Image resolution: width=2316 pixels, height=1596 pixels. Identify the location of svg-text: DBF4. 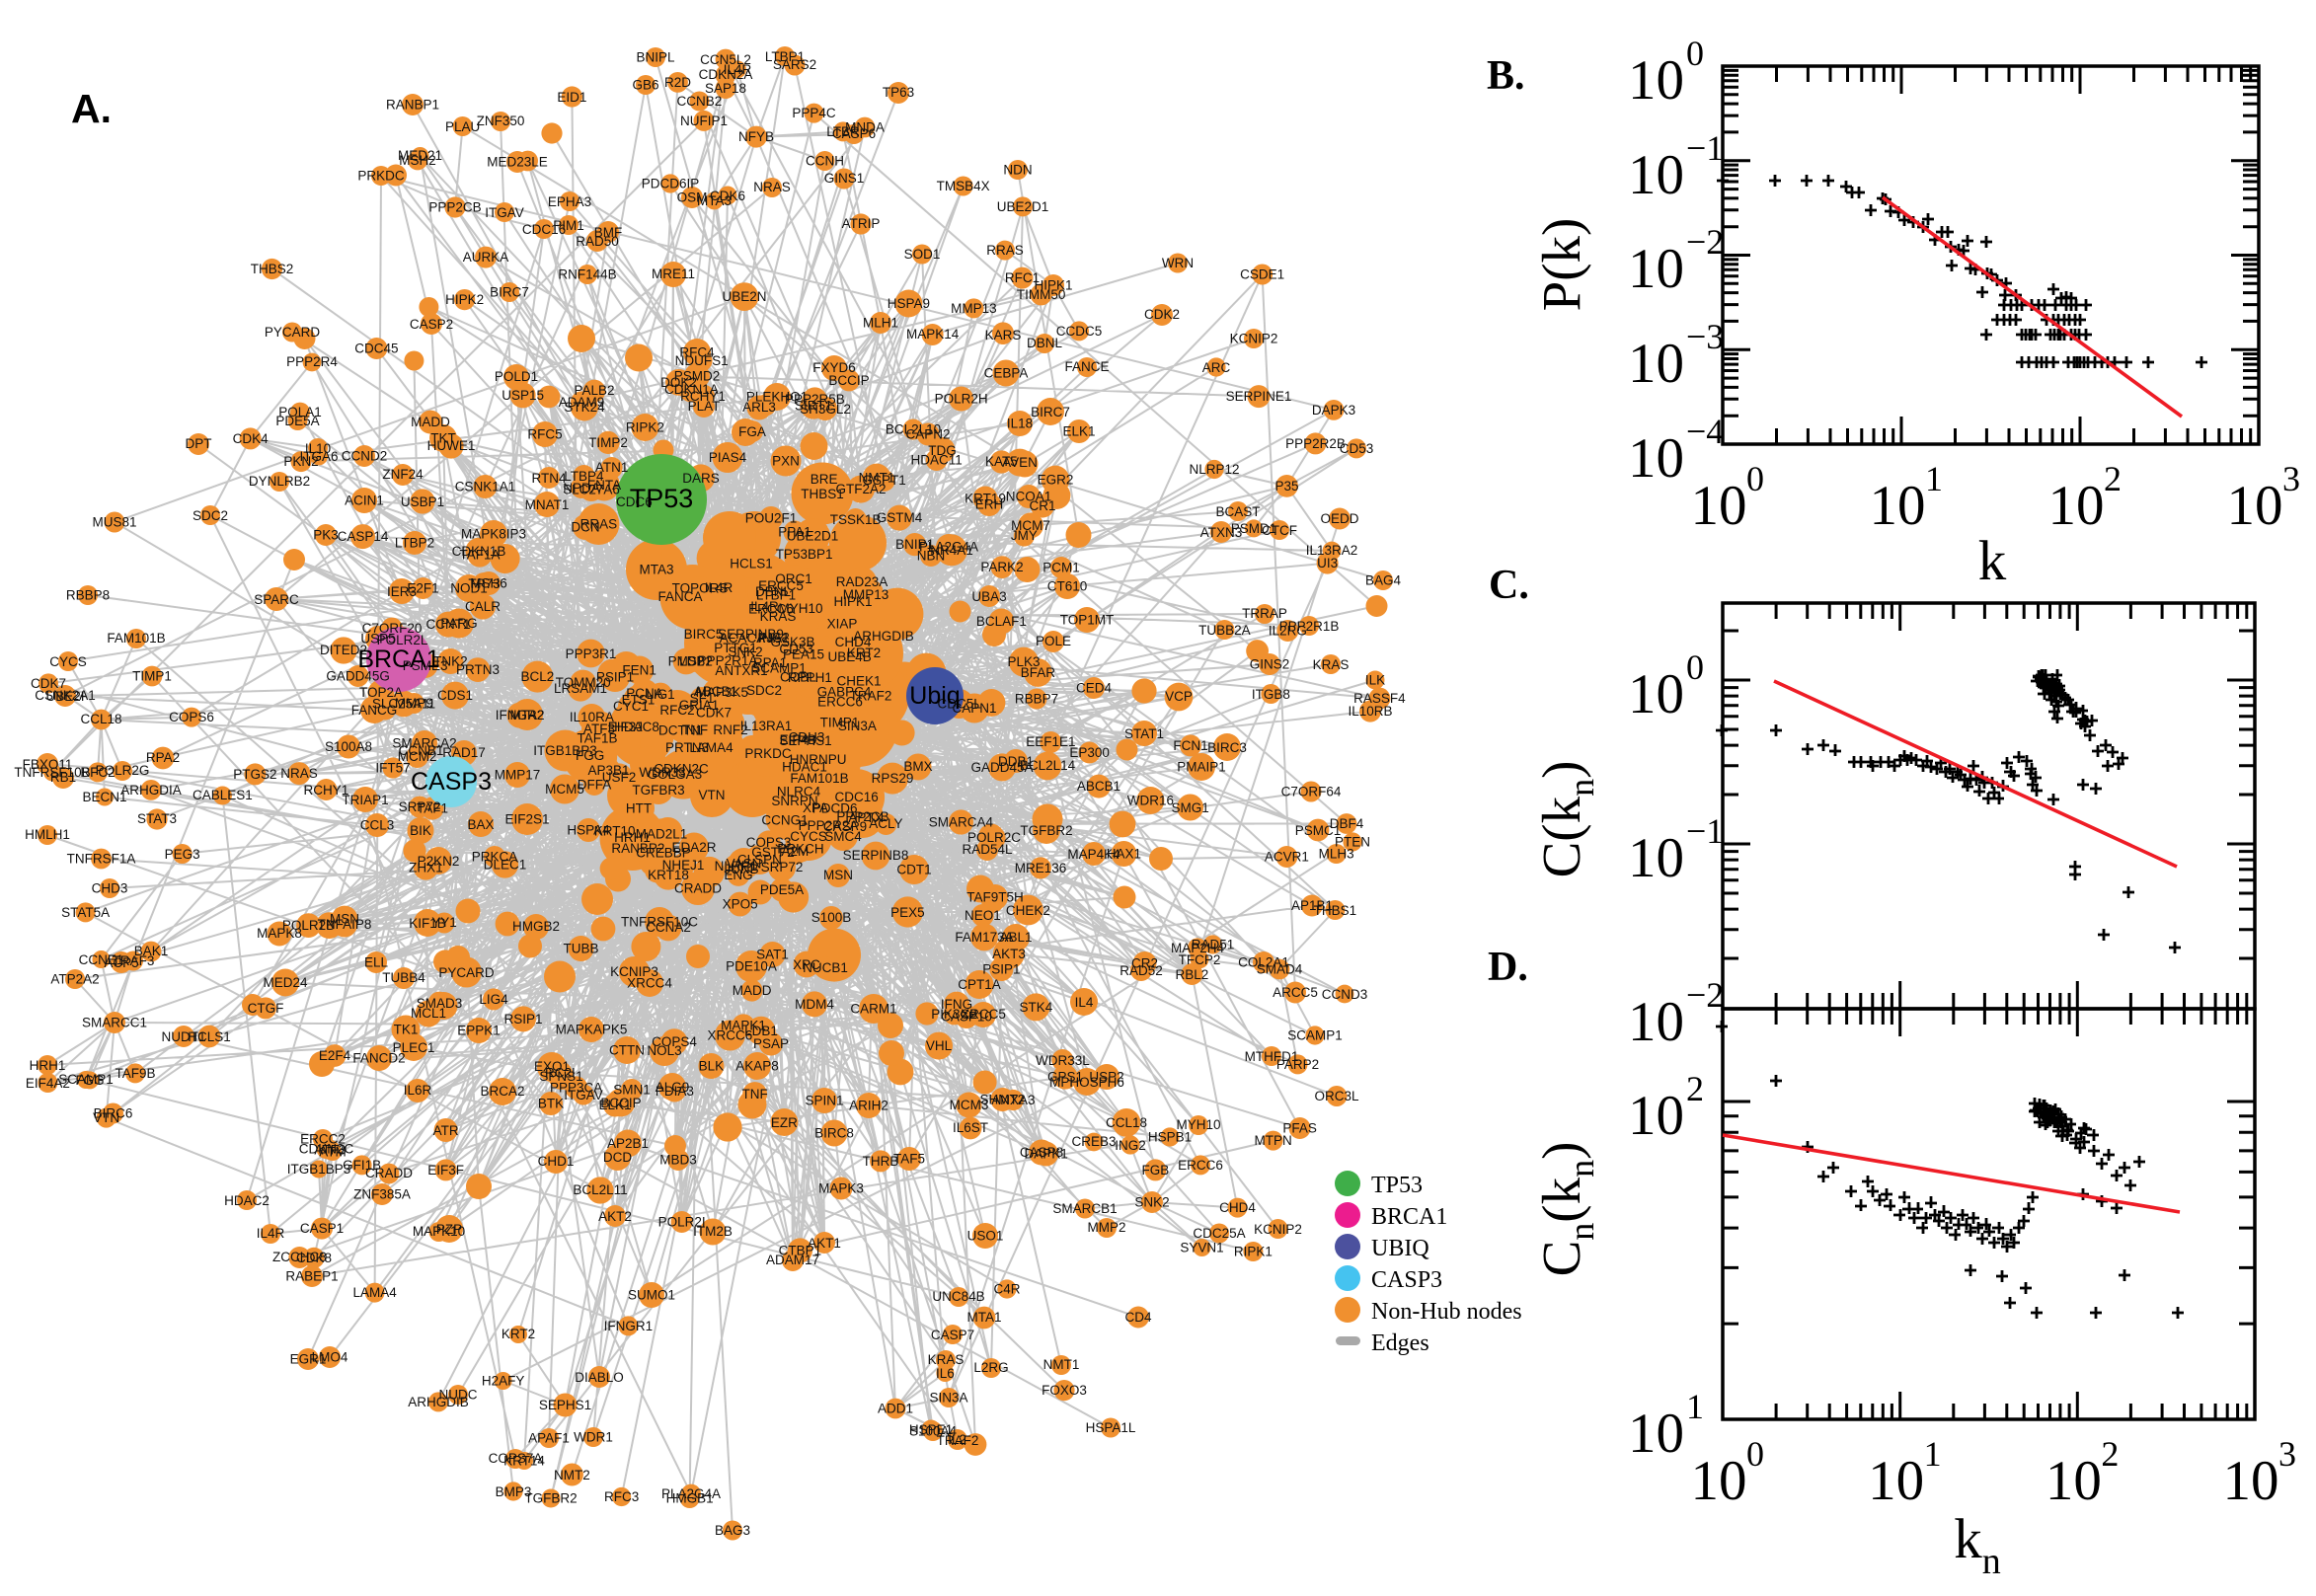
(1347, 823).